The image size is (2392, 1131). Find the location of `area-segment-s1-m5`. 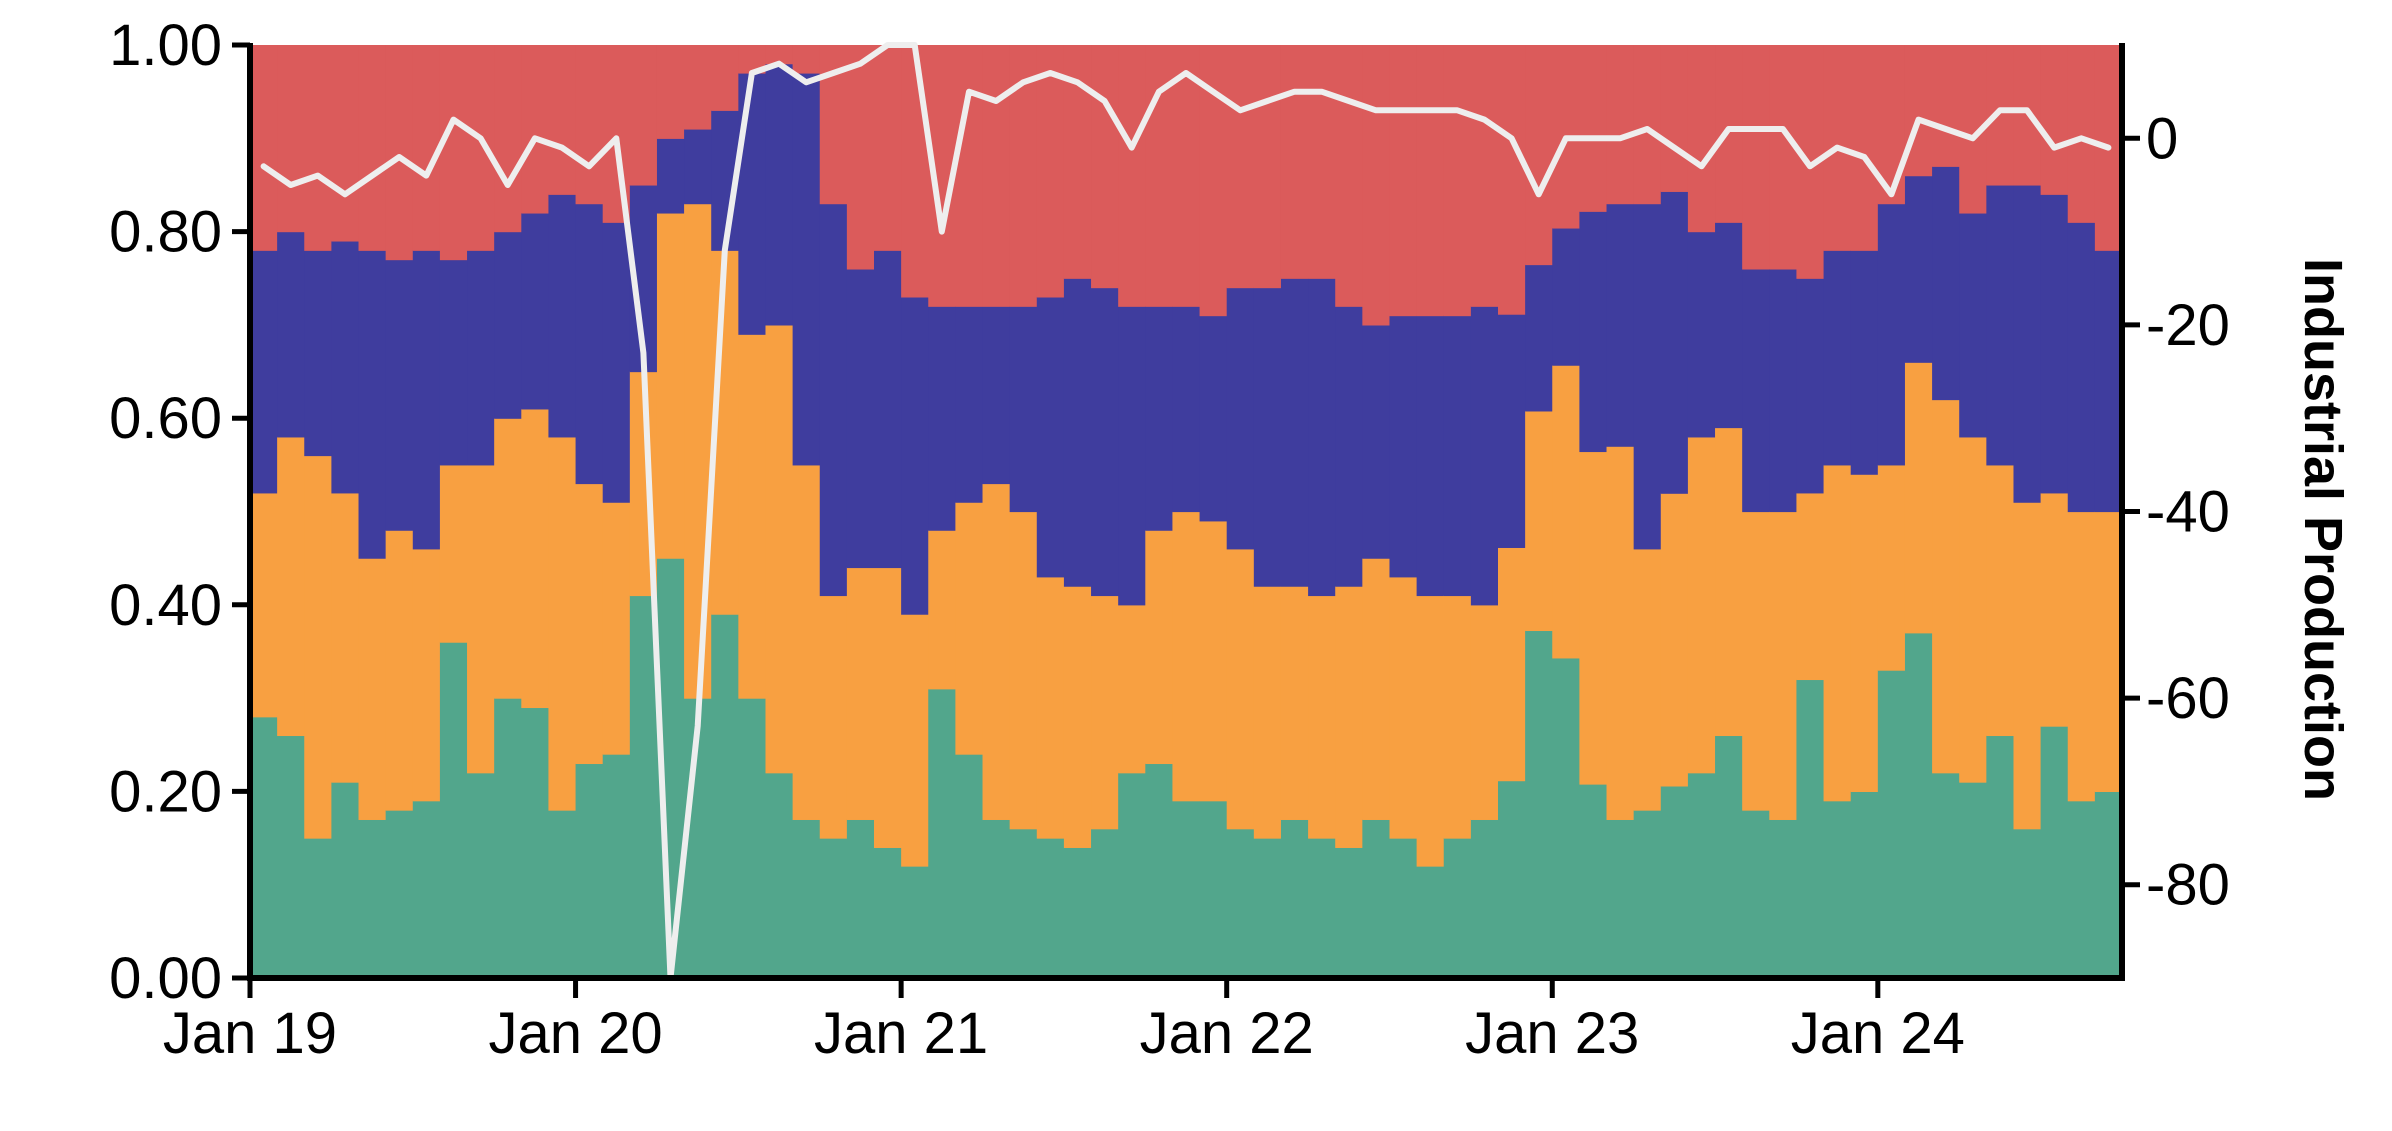

area-segment-s1-m5 is located at coordinates (399, 670).